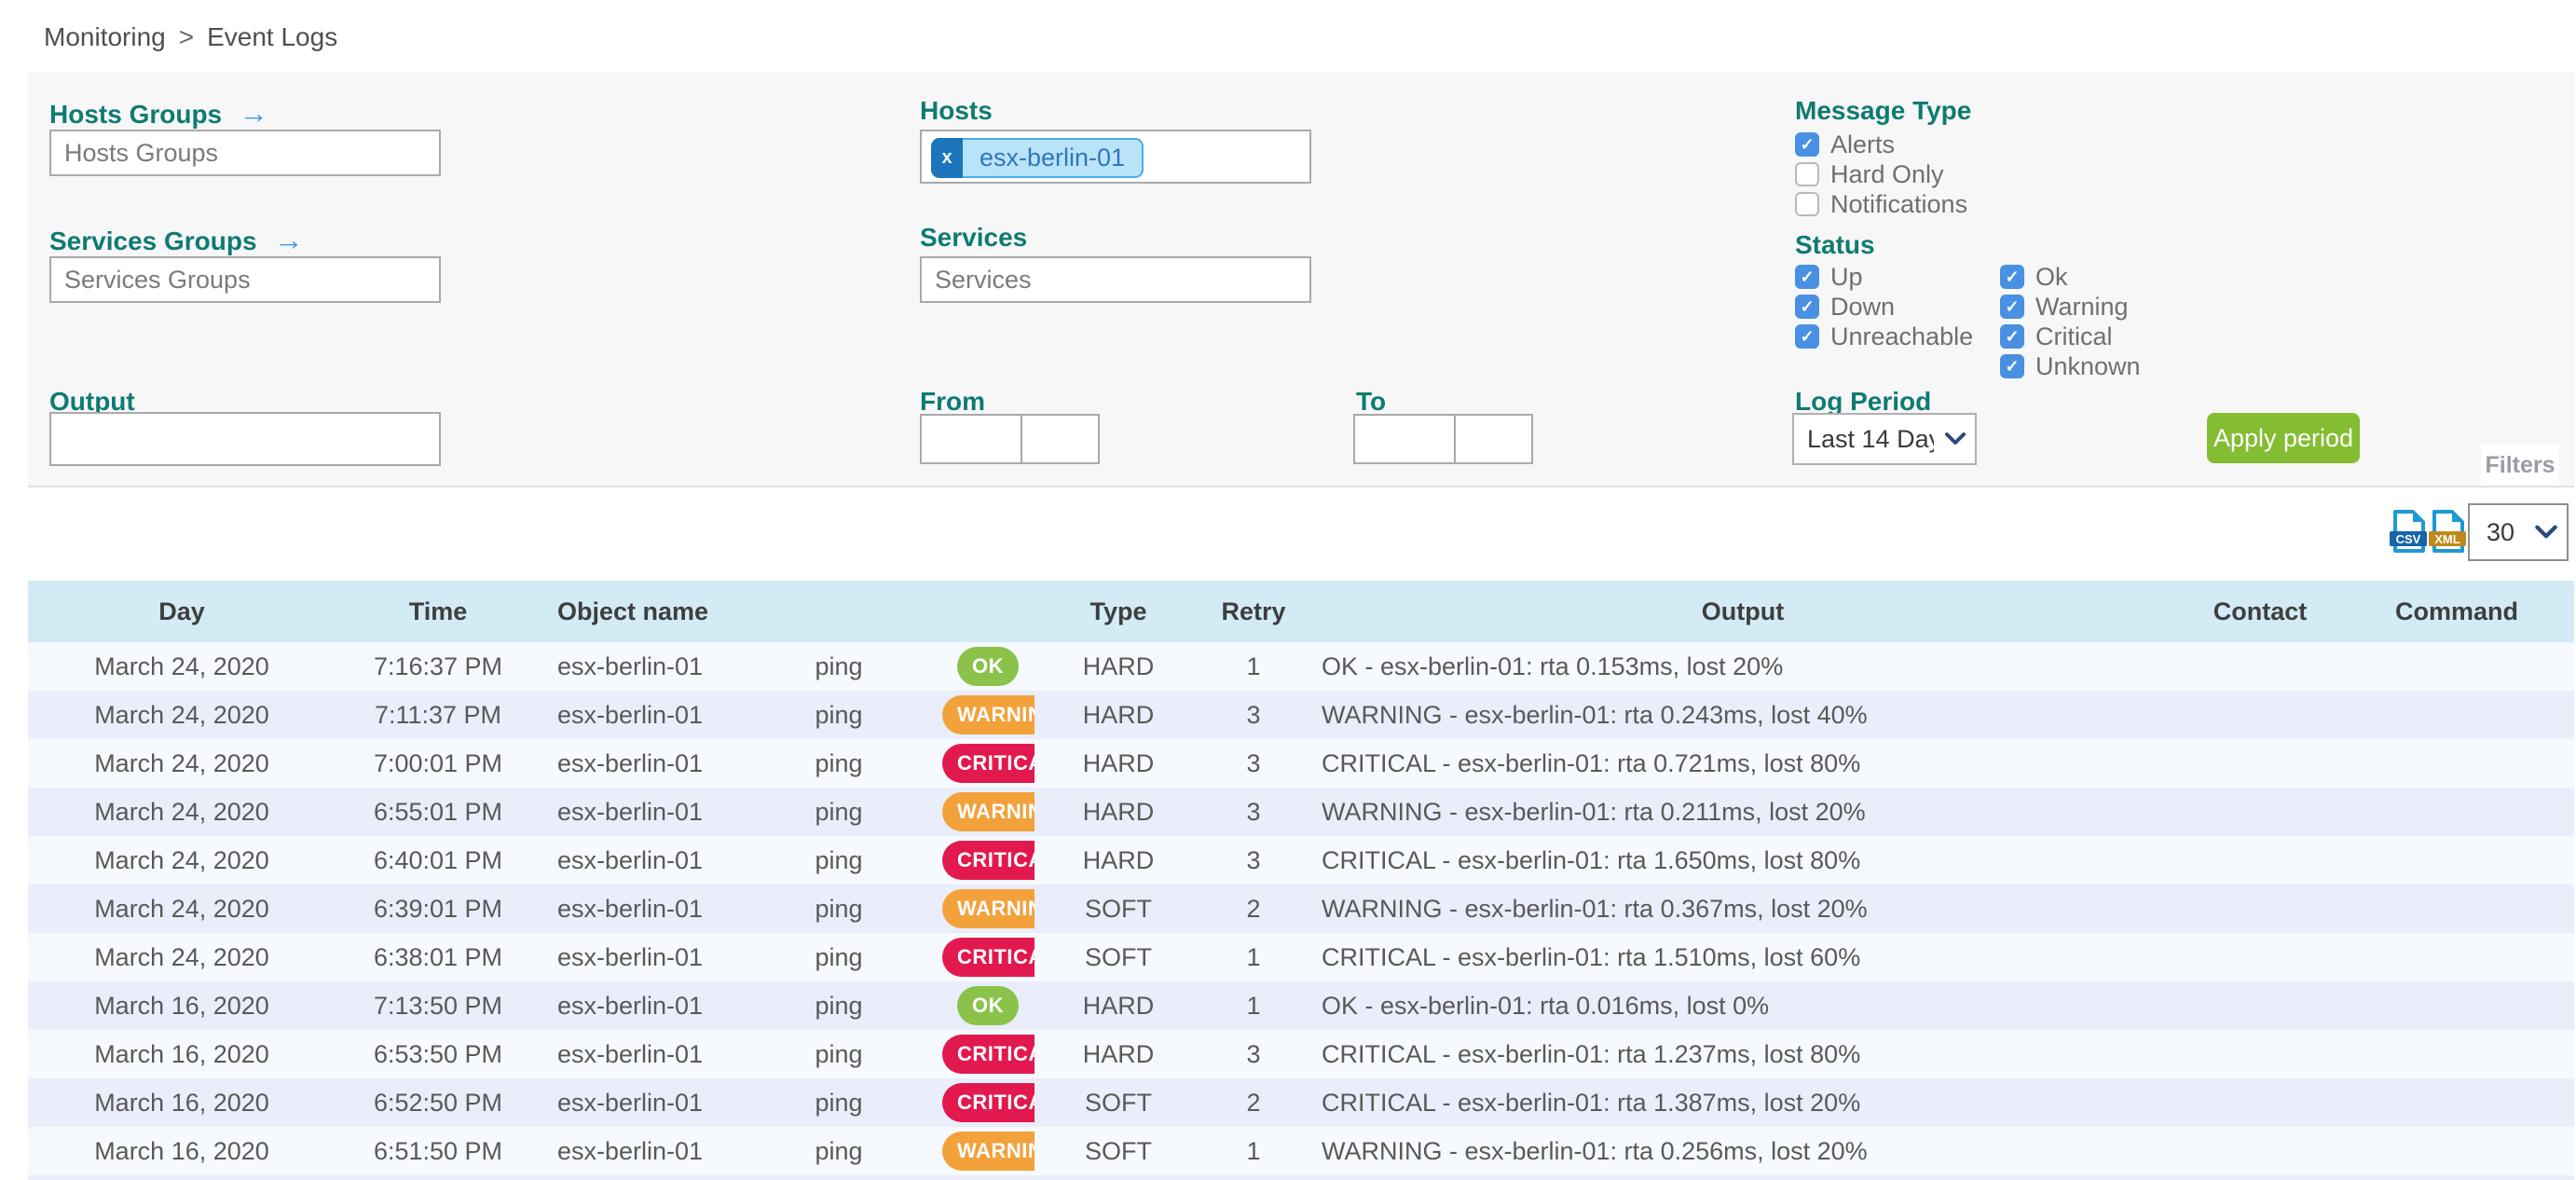 The width and height of the screenshot is (2576, 1180). Describe the element at coordinates (1493, 439) in the screenshot. I see `to-time-input` at that location.